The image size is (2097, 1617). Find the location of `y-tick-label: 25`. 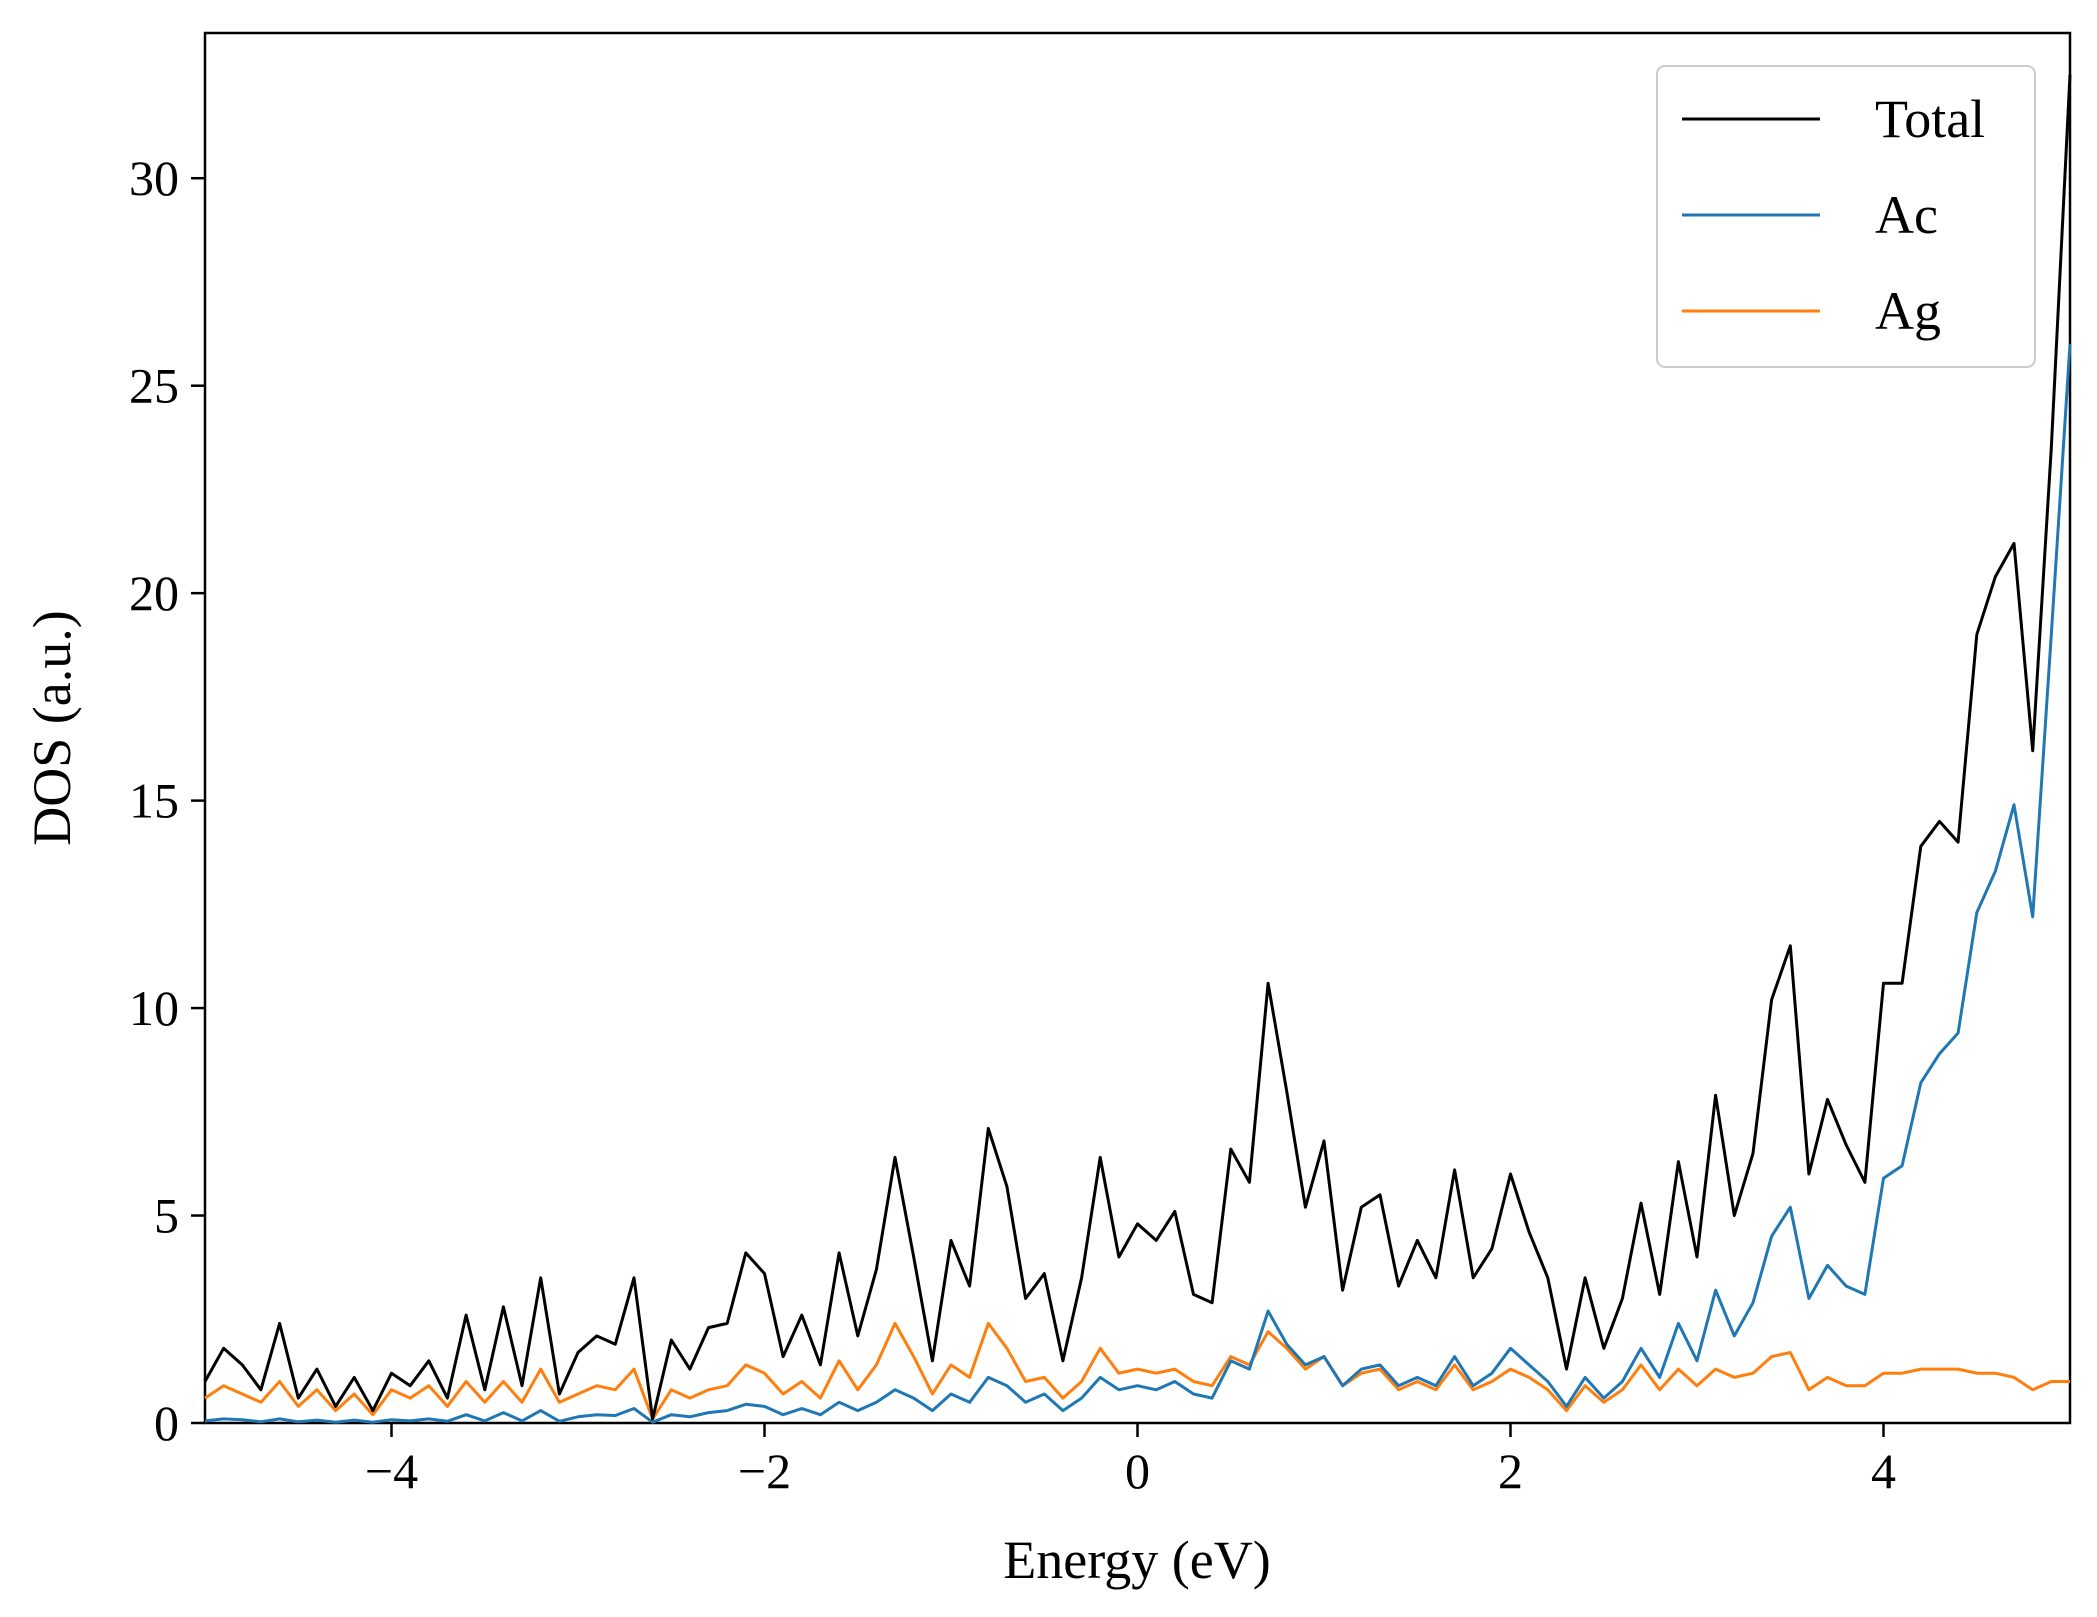

y-tick-label: 25 is located at coordinates (154, 386).